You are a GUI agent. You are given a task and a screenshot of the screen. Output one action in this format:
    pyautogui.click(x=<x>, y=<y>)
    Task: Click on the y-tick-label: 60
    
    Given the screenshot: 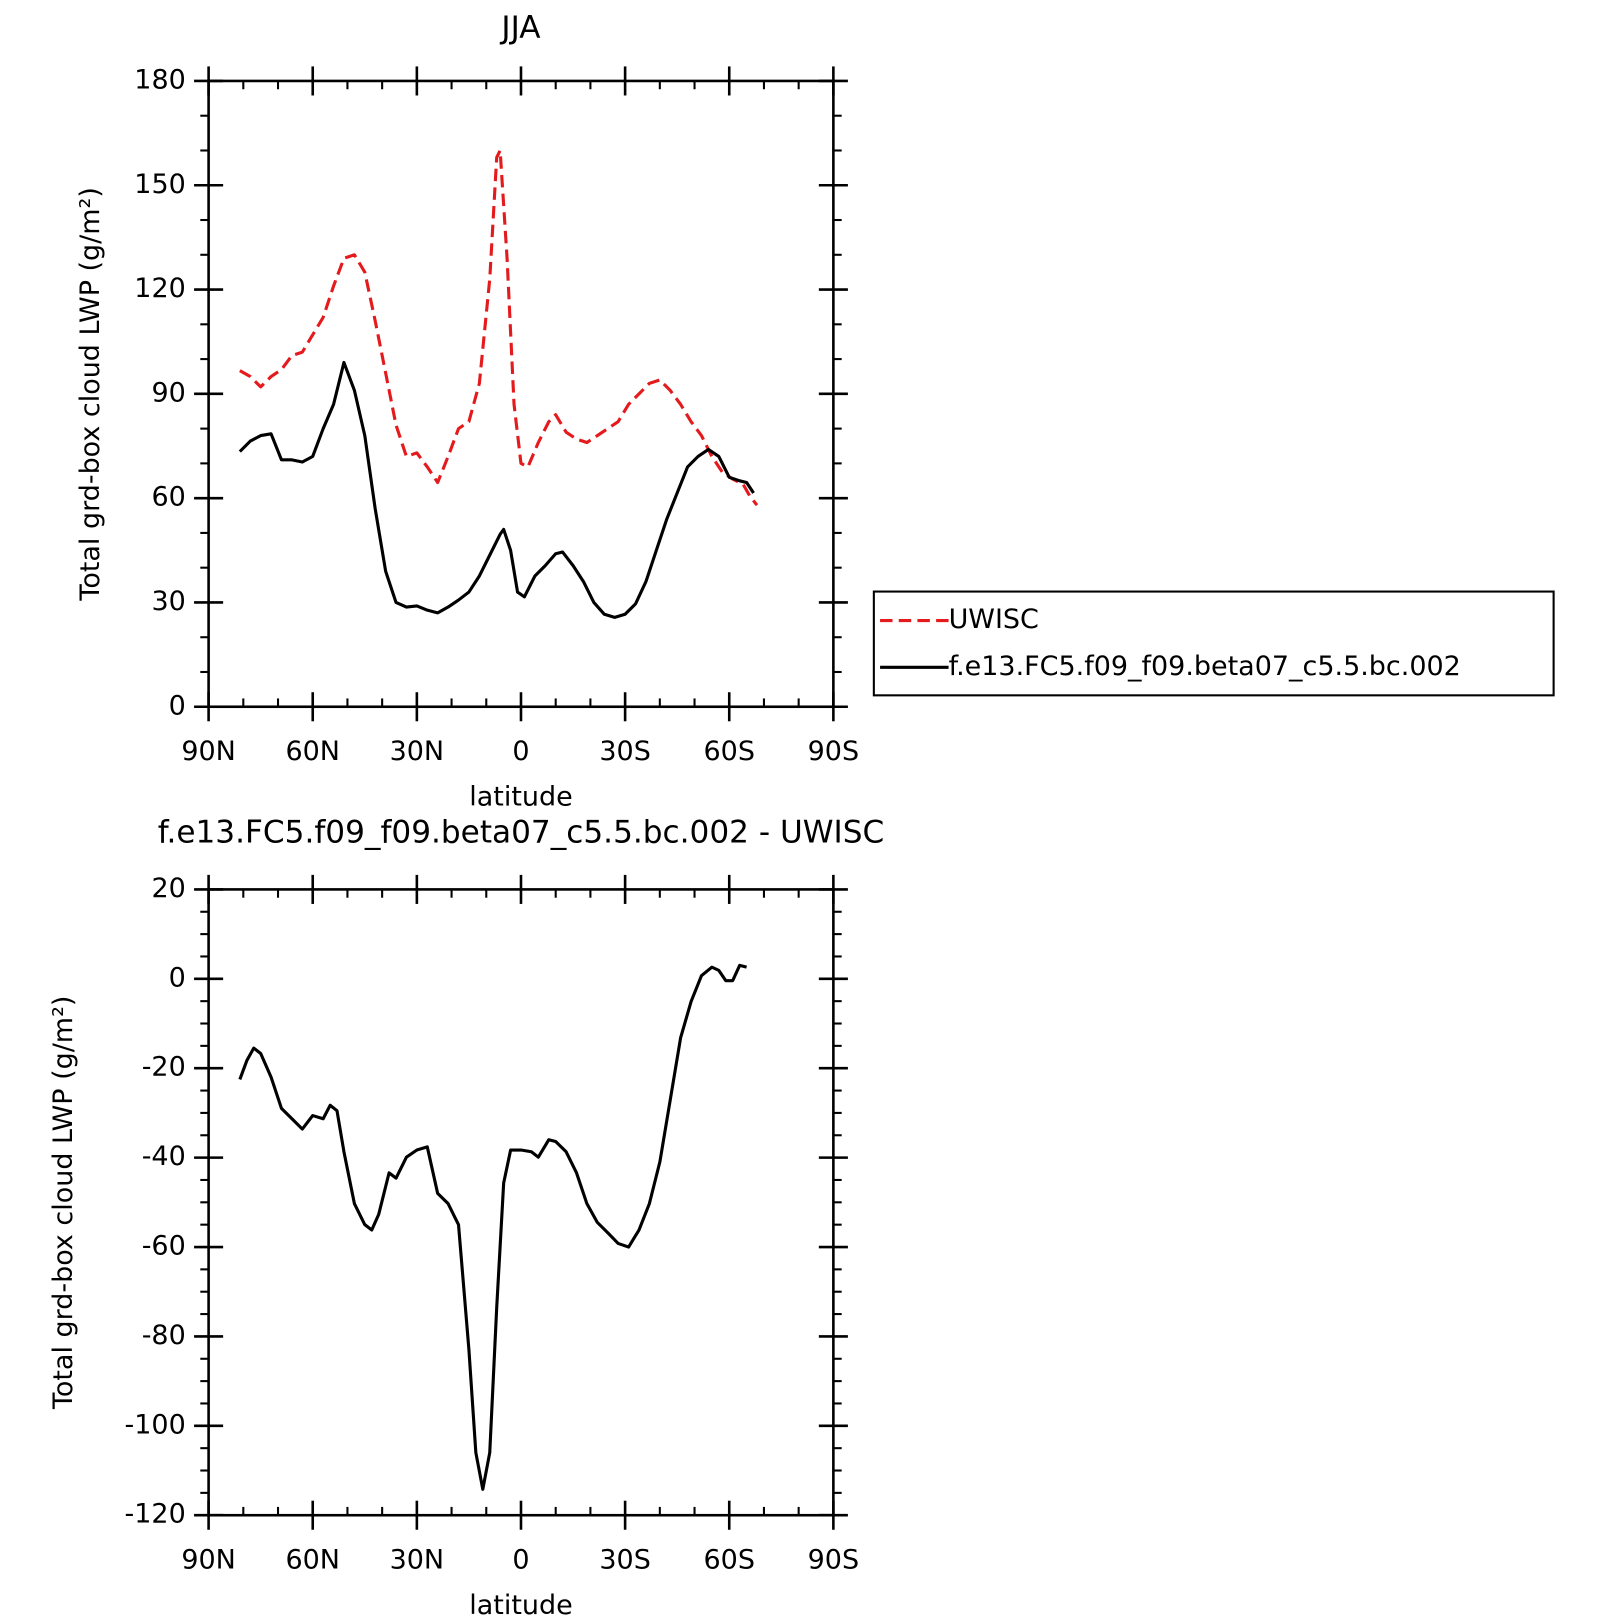 What is the action you would take?
    pyautogui.click(x=168, y=497)
    